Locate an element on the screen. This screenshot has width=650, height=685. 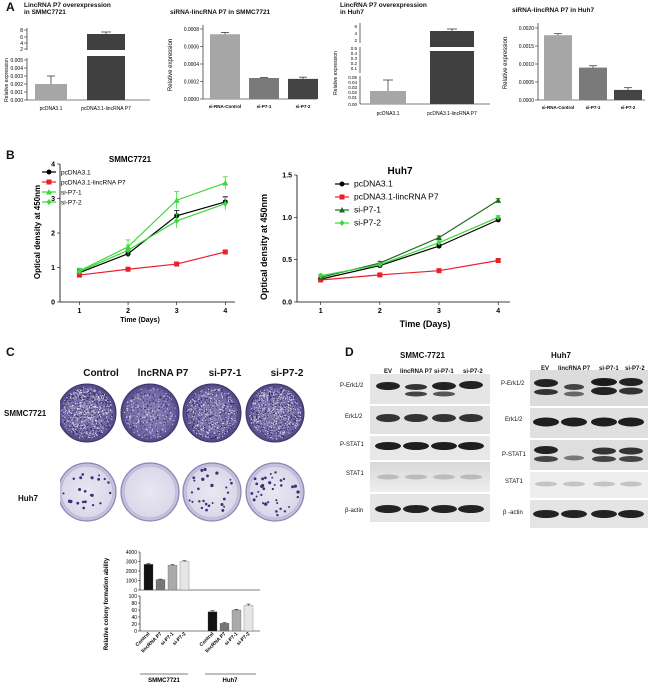
a1-tick-8: 0.001 is located at coordinates (16, 93).